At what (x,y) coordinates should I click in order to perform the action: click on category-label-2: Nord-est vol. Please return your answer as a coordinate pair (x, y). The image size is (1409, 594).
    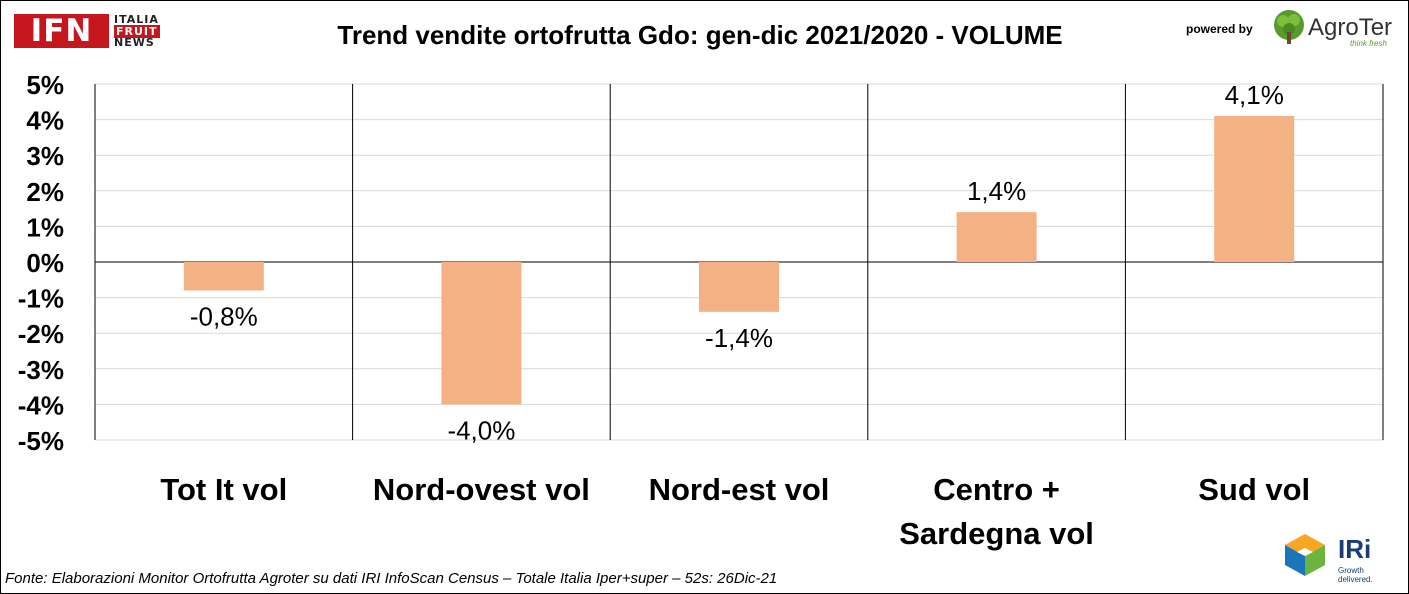
    Looking at the image, I should click on (739, 489).